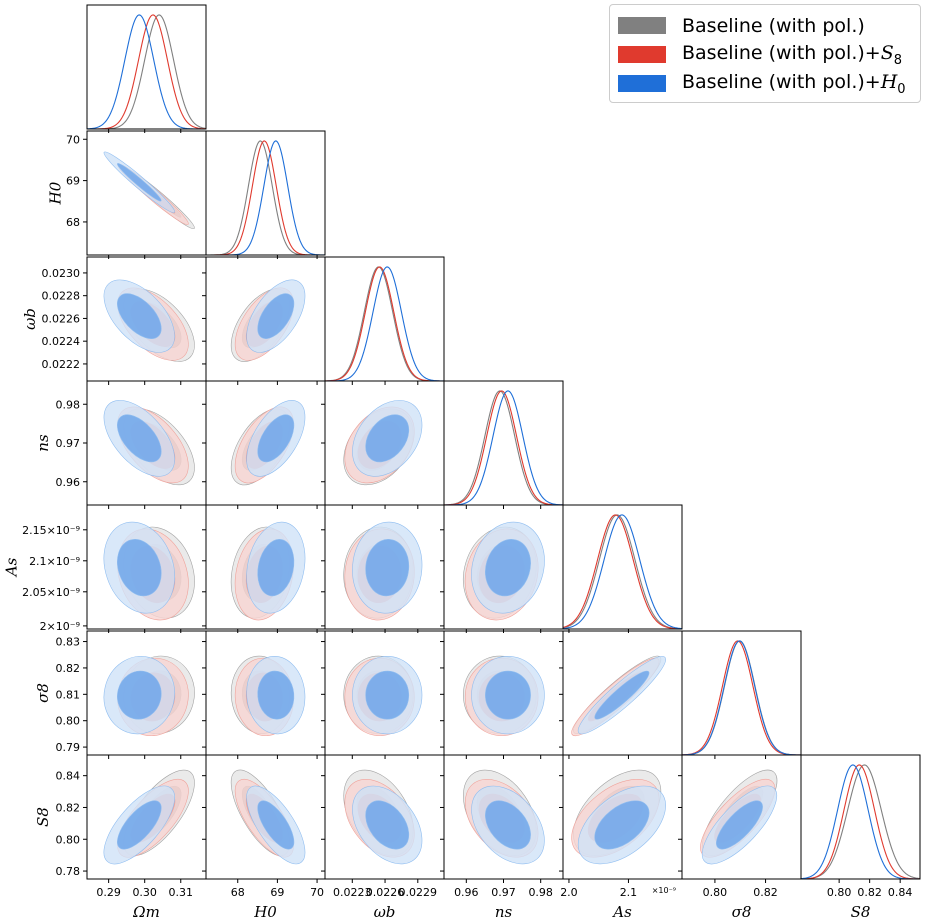  Describe the element at coordinates (54, 561) in the screenshot. I see `y-tick-label-A_s: 2.1×10⁻⁹` at that location.